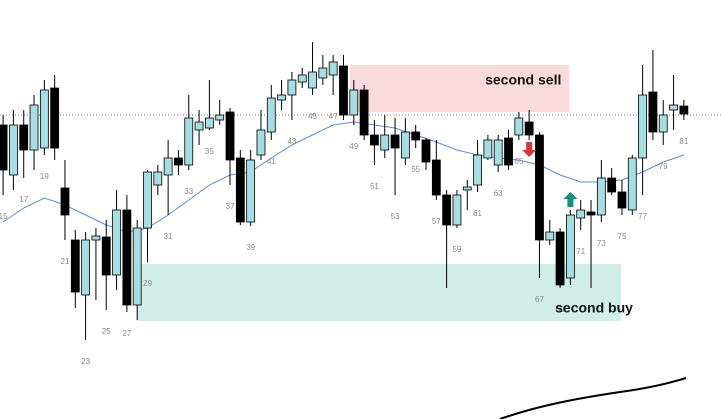  I want to click on zone-label: second sell, so click(523, 80).